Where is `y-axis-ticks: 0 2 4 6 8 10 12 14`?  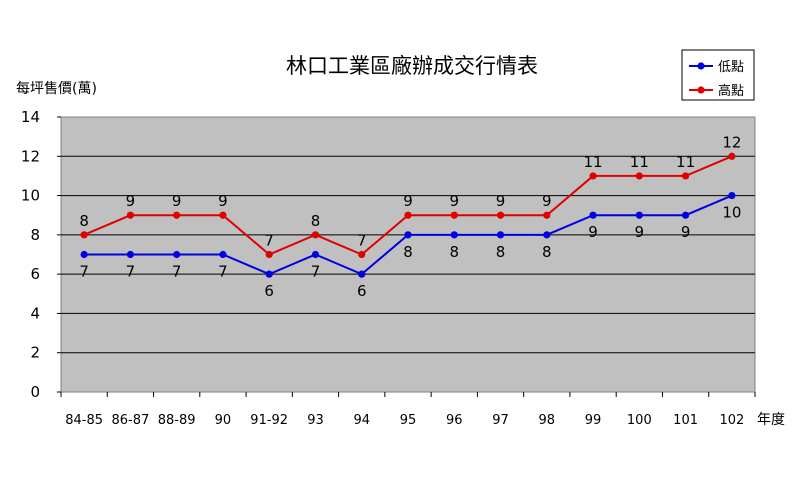
y-axis-ticks: 0 2 4 6 8 10 12 14 is located at coordinates (41, 254).